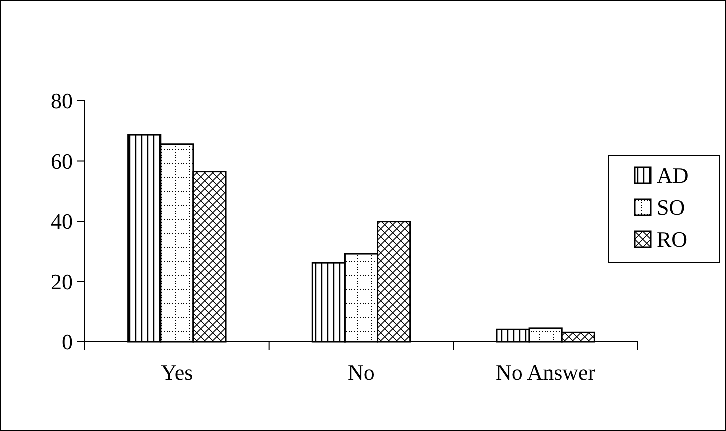 The width and height of the screenshot is (726, 431). What do you see at coordinates (62, 101) in the screenshot?
I see `y-tick-label: 80` at bounding box center [62, 101].